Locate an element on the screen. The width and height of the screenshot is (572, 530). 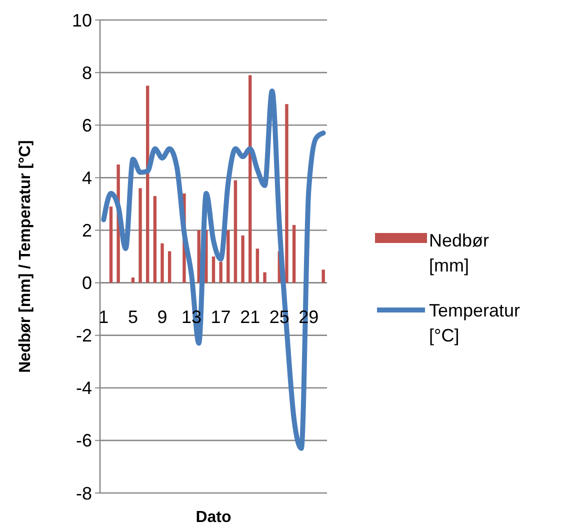
y-tick-label: -4 is located at coordinates (84, 388).